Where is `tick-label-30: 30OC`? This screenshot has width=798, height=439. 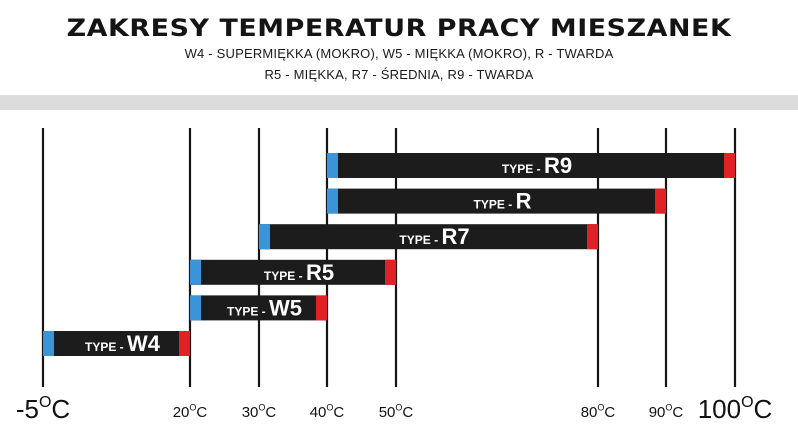 tick-label-30: 30OC is located at coordinates (259, 412).